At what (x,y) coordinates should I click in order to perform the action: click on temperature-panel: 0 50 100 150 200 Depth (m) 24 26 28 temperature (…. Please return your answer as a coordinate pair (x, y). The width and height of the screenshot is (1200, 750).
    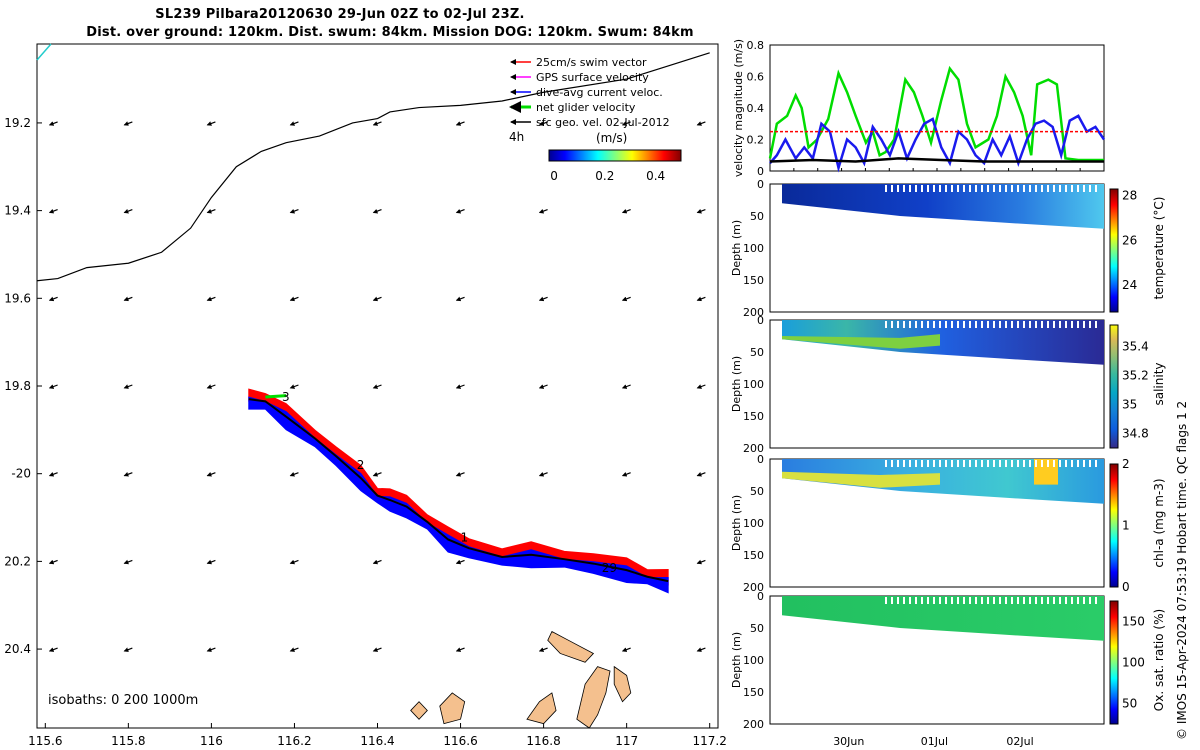
    Looking at the image, I should click on (948, 248).